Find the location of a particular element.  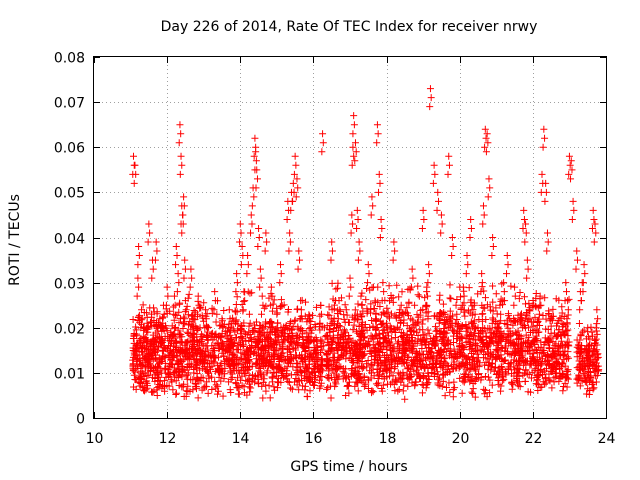

x-tick-label: 14 is located at coordinates (241, 439).